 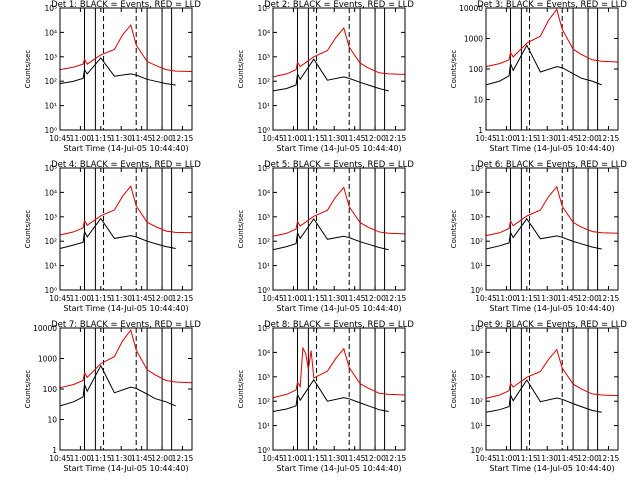 I want to click on y-tick-label: 10, so click(x=478, y=100).